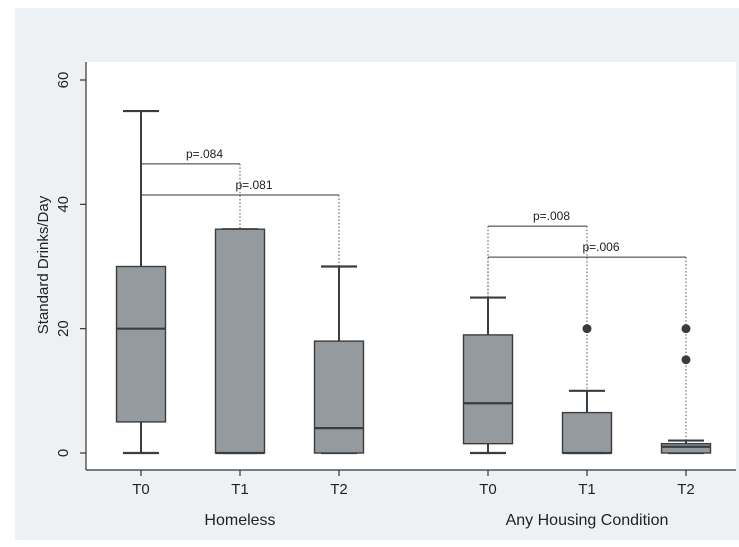  I want to click on y-tick-label: 60, so click(63, 80).